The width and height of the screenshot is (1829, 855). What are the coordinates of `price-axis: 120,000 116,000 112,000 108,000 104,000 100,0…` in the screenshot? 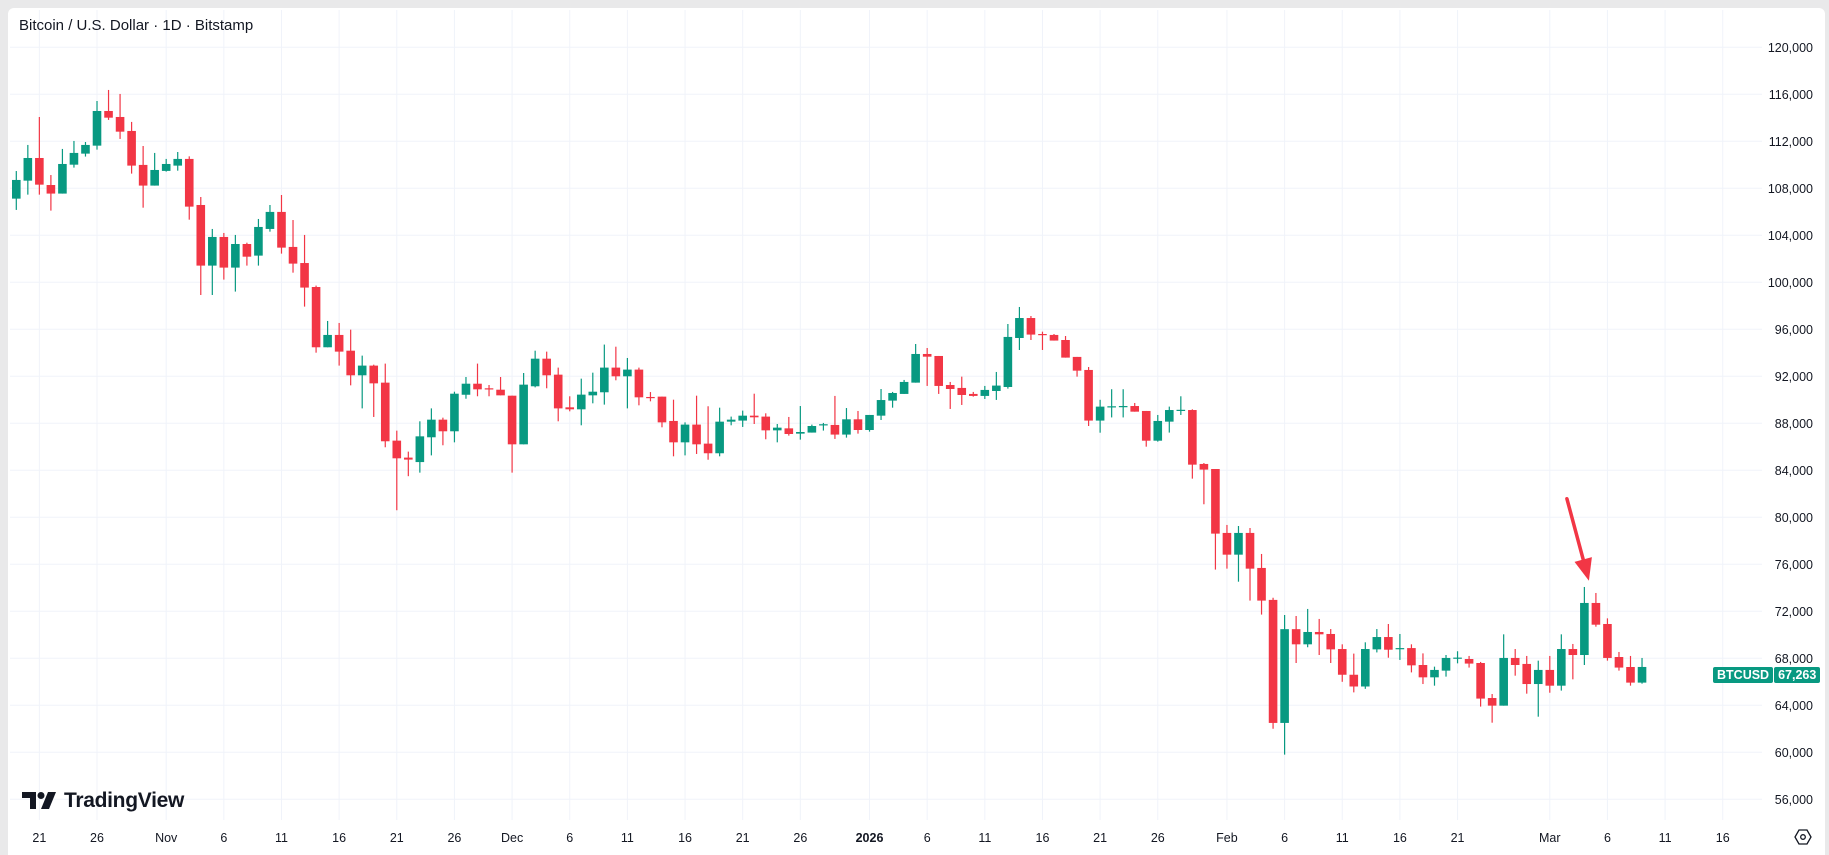 It's located at (1790, 424).